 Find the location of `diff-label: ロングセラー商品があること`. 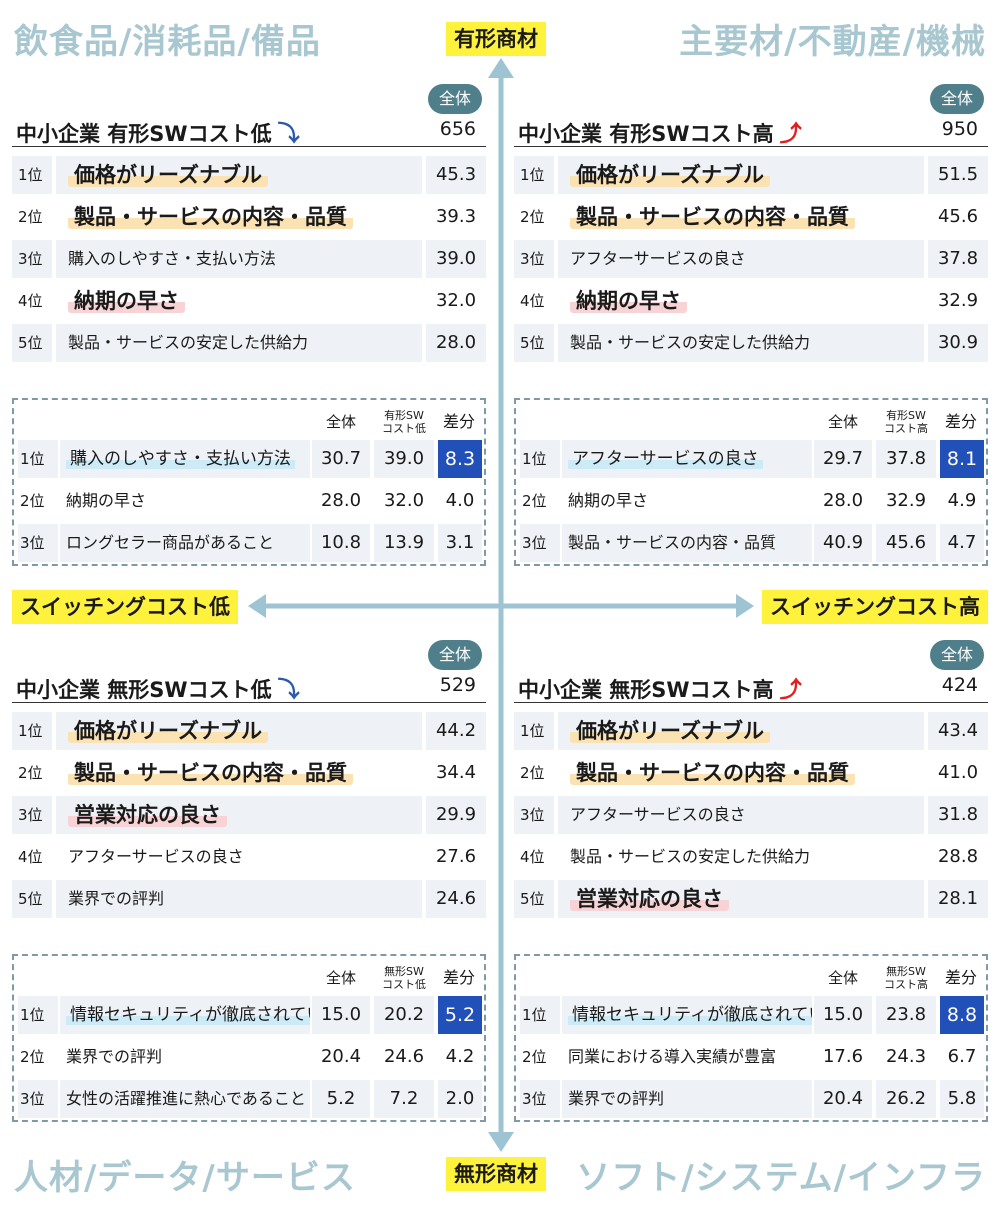

diff-label: ロングセラー商品があること is located at coordinates (170, 542).